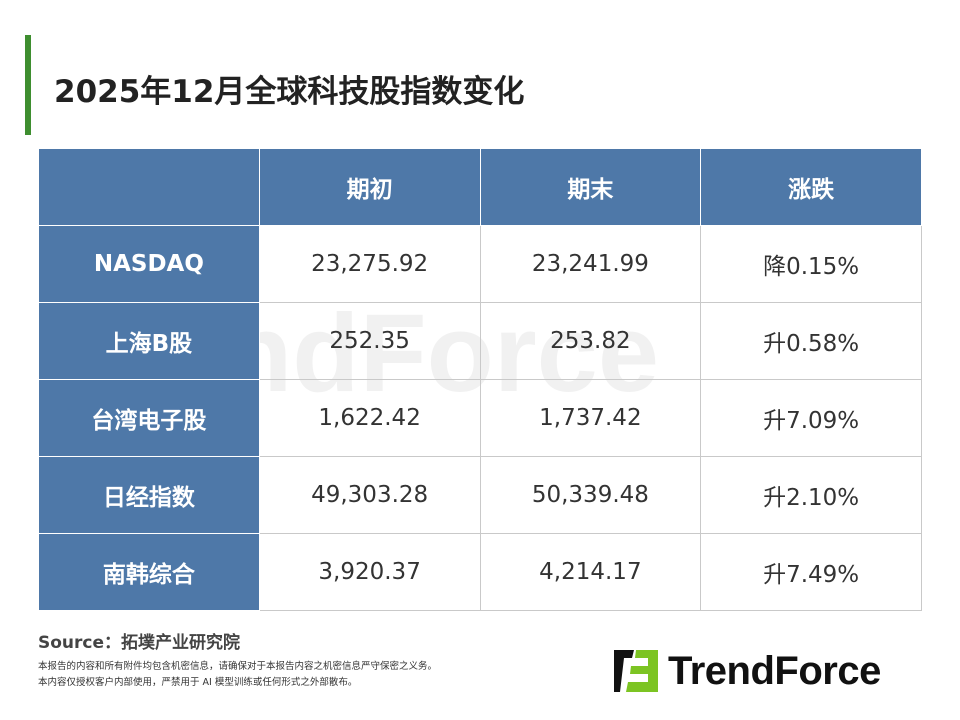 The image size is (960, 720). I want to click on end-value: 4,214.17, so click(590, 572).